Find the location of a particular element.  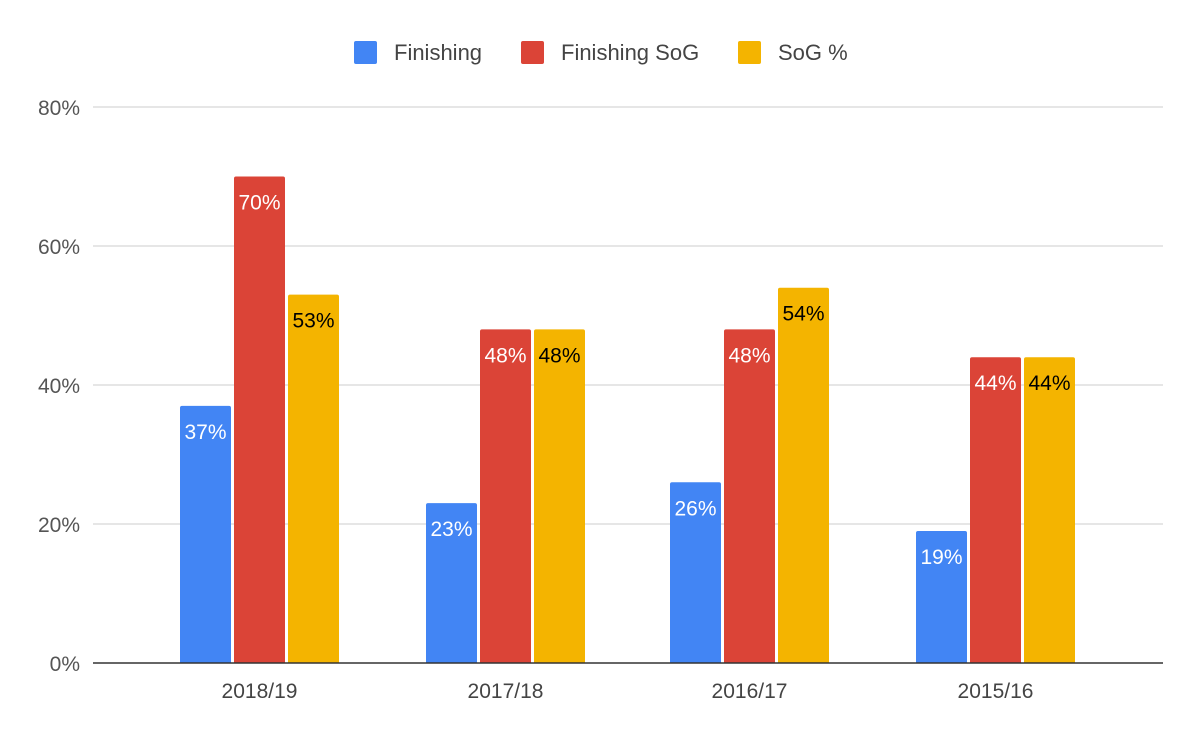

legend-item: Finishing SoG is located at coordinates (610, 52).